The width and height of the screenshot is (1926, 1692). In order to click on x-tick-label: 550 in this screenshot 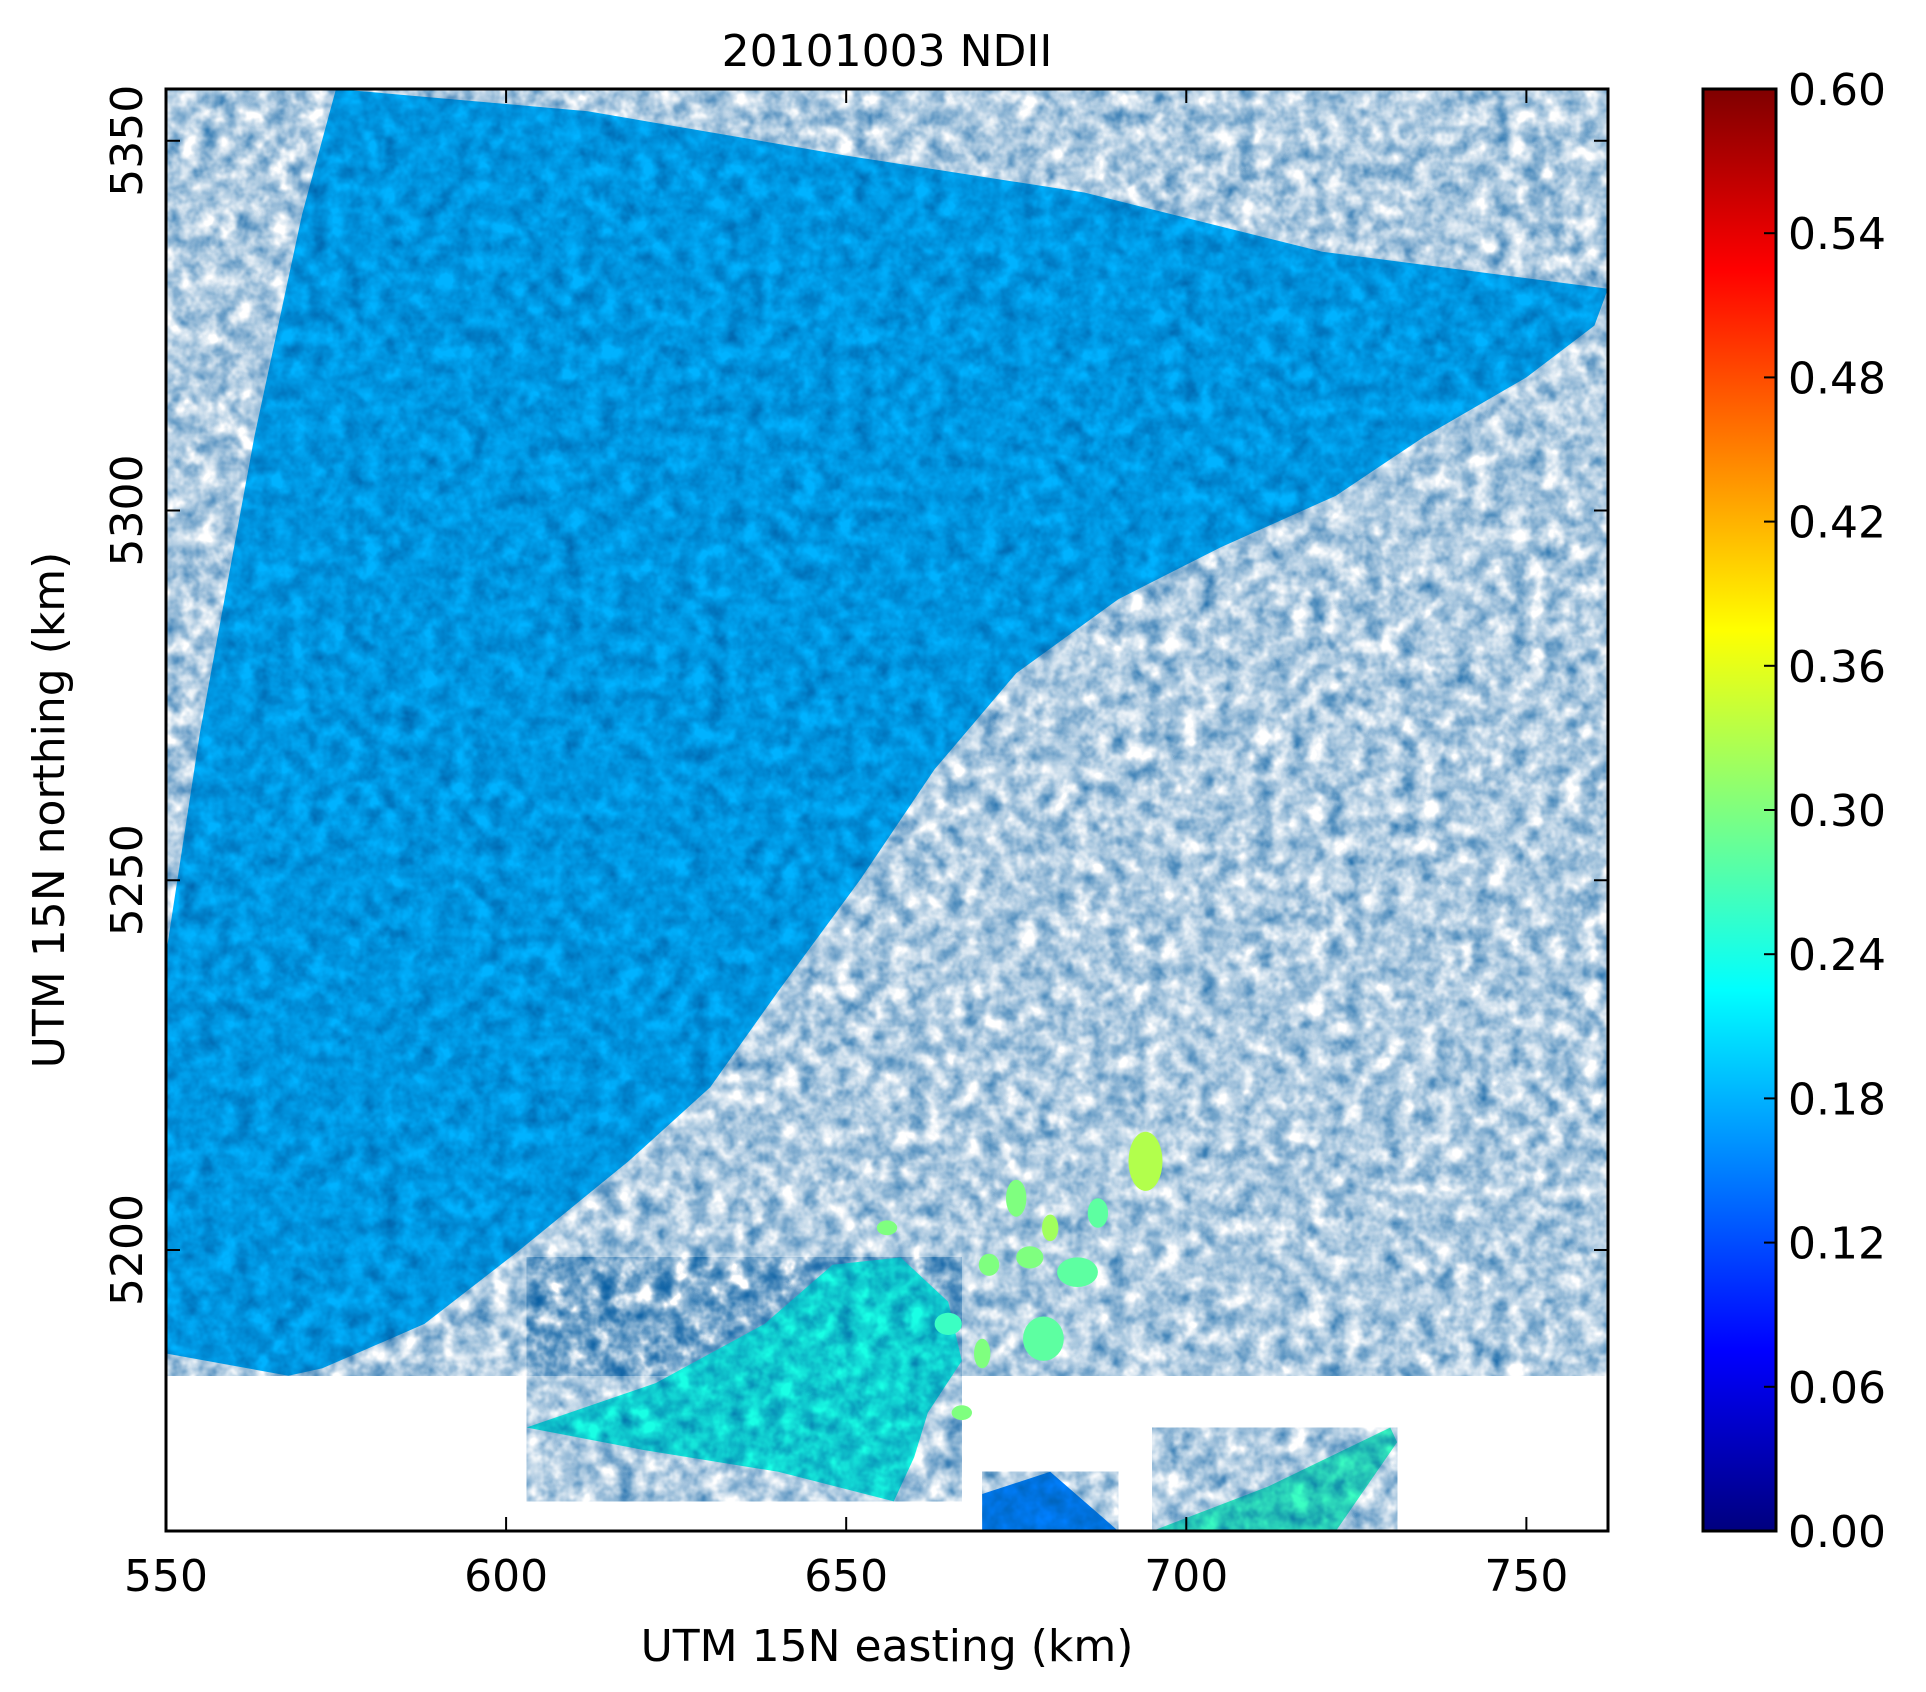, I will do `click(166, 1576)`.